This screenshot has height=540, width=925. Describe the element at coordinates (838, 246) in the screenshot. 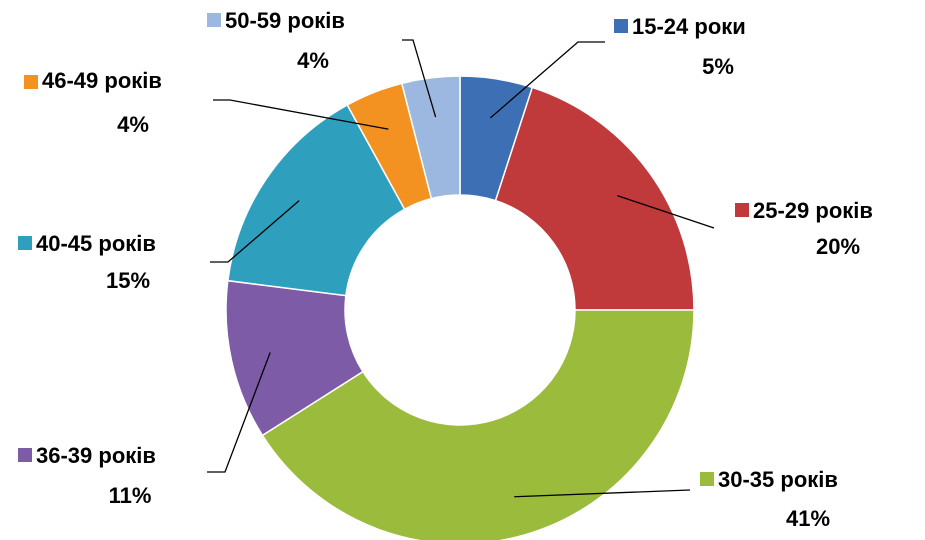

I see `slice-percent: 20%` at that location.